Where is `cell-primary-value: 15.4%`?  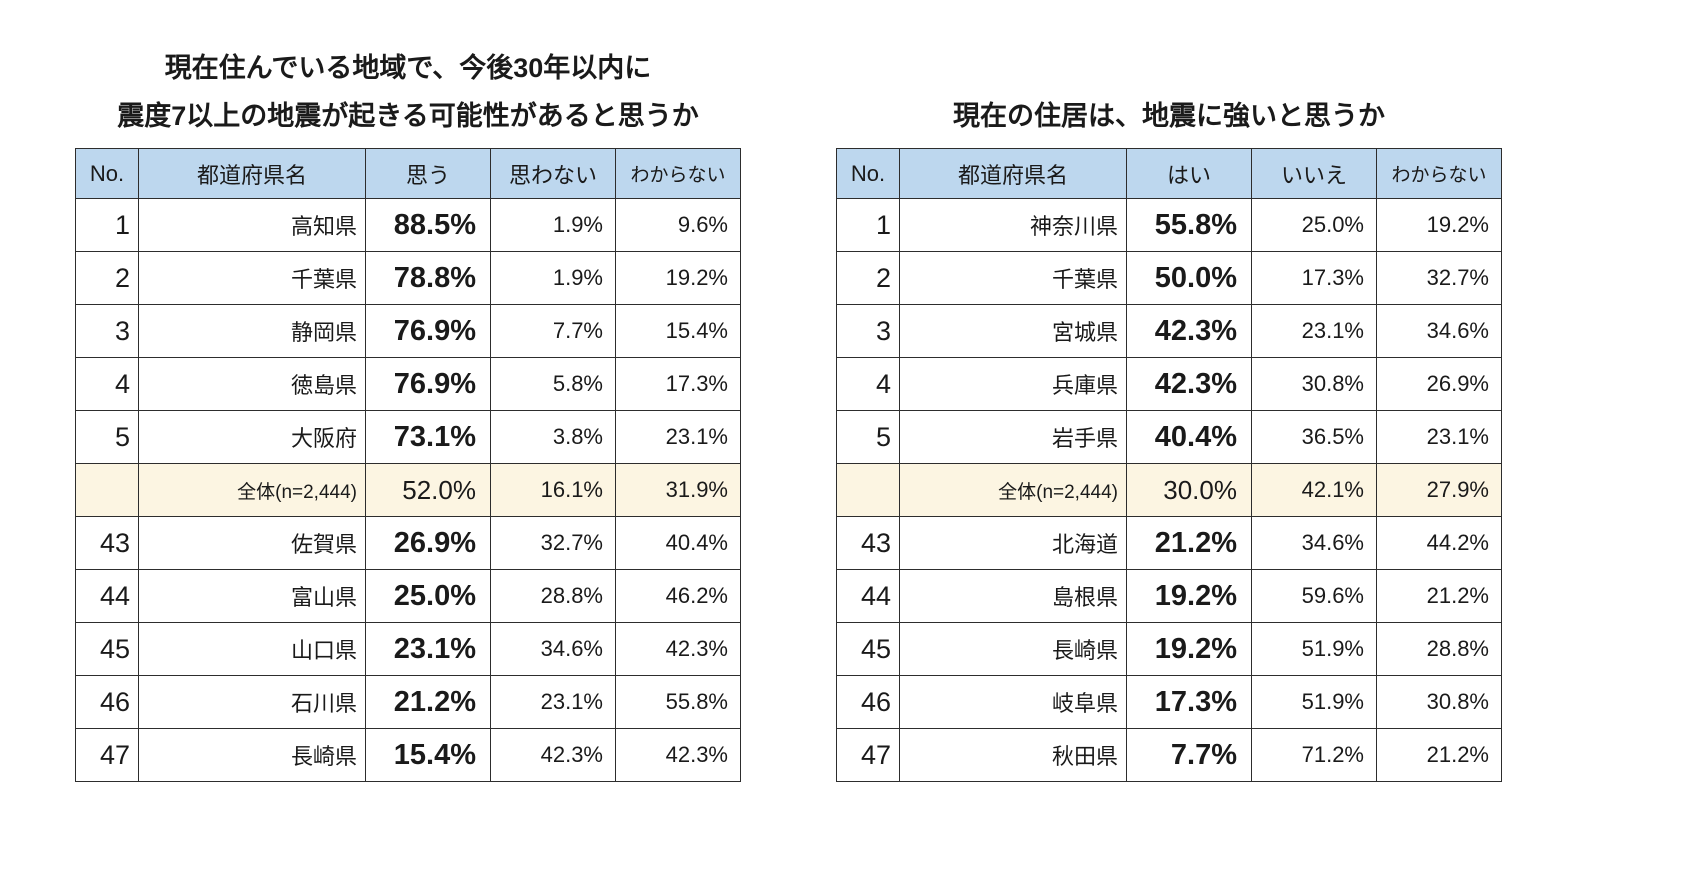
cell-primary-value: 15.4% is located at coordinates (428, 755).